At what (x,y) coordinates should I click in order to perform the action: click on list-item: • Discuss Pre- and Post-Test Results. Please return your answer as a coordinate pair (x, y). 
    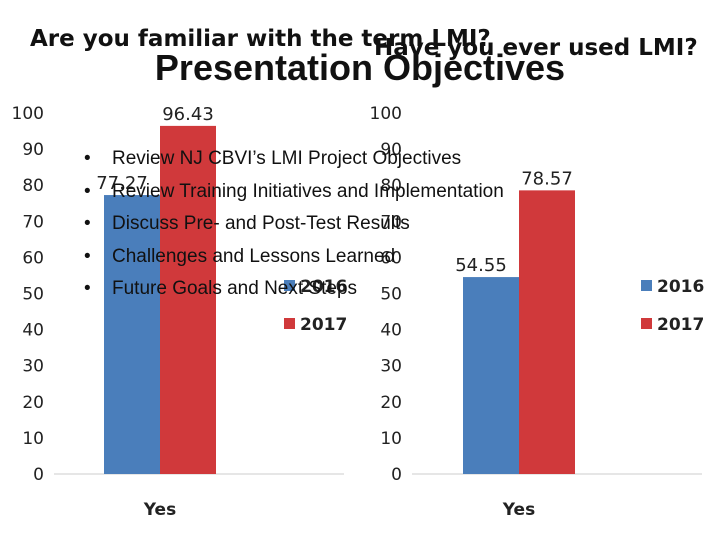
    Looking at the image, I should click on (294, 224).